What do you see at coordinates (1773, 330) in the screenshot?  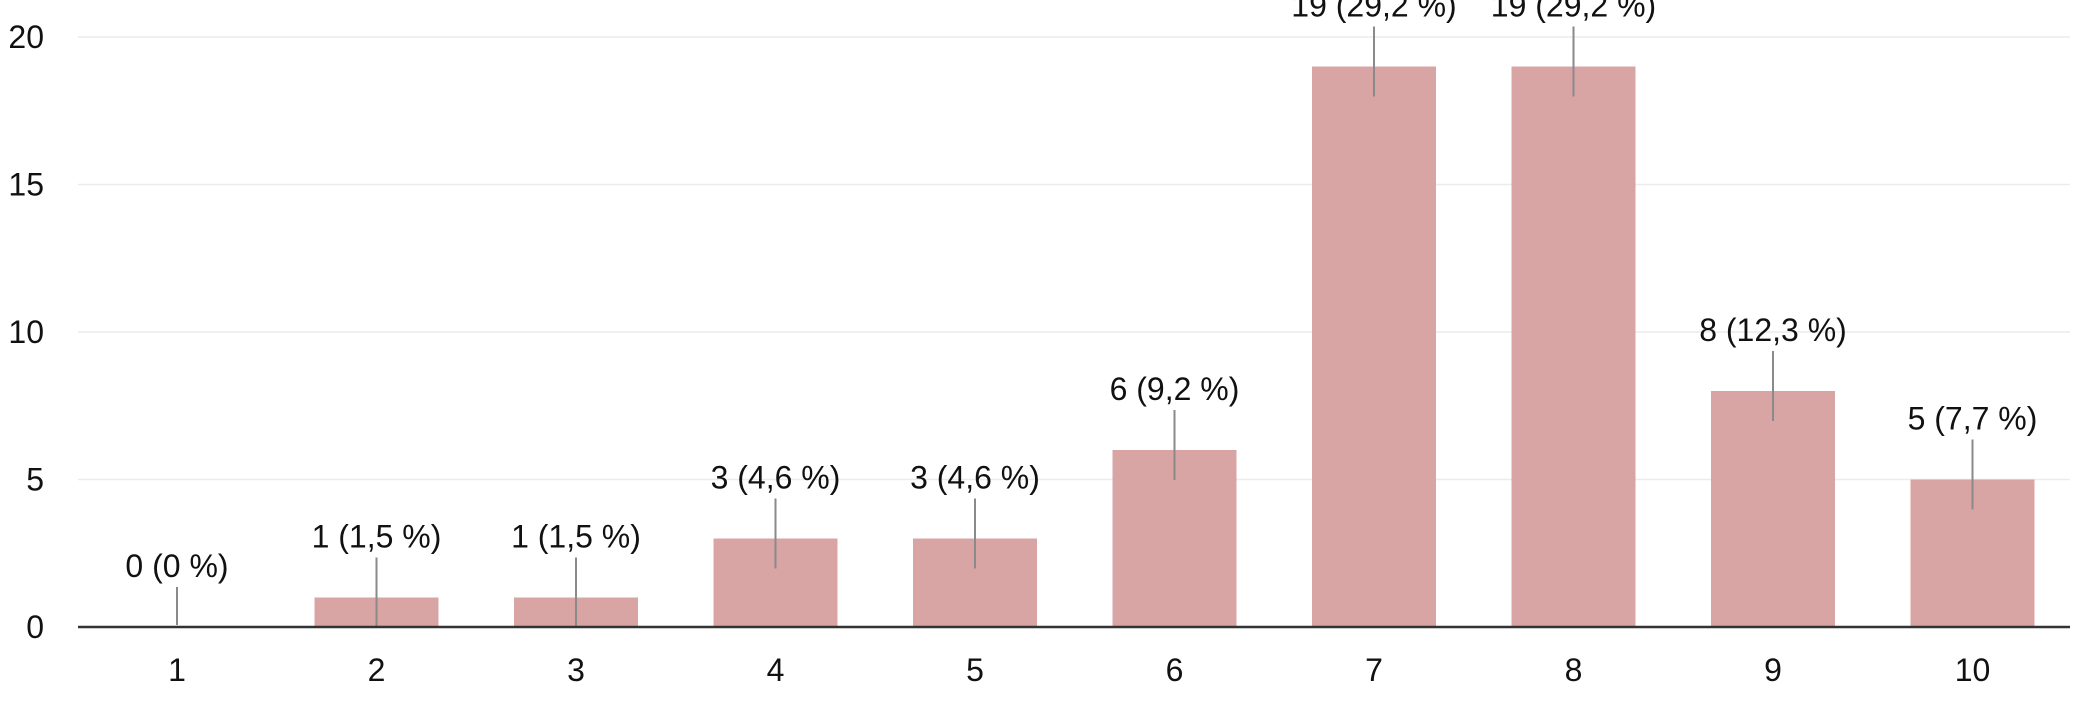 I see `data-label-9: 8 (12,3 %)` at bounding box center [1773, 330].